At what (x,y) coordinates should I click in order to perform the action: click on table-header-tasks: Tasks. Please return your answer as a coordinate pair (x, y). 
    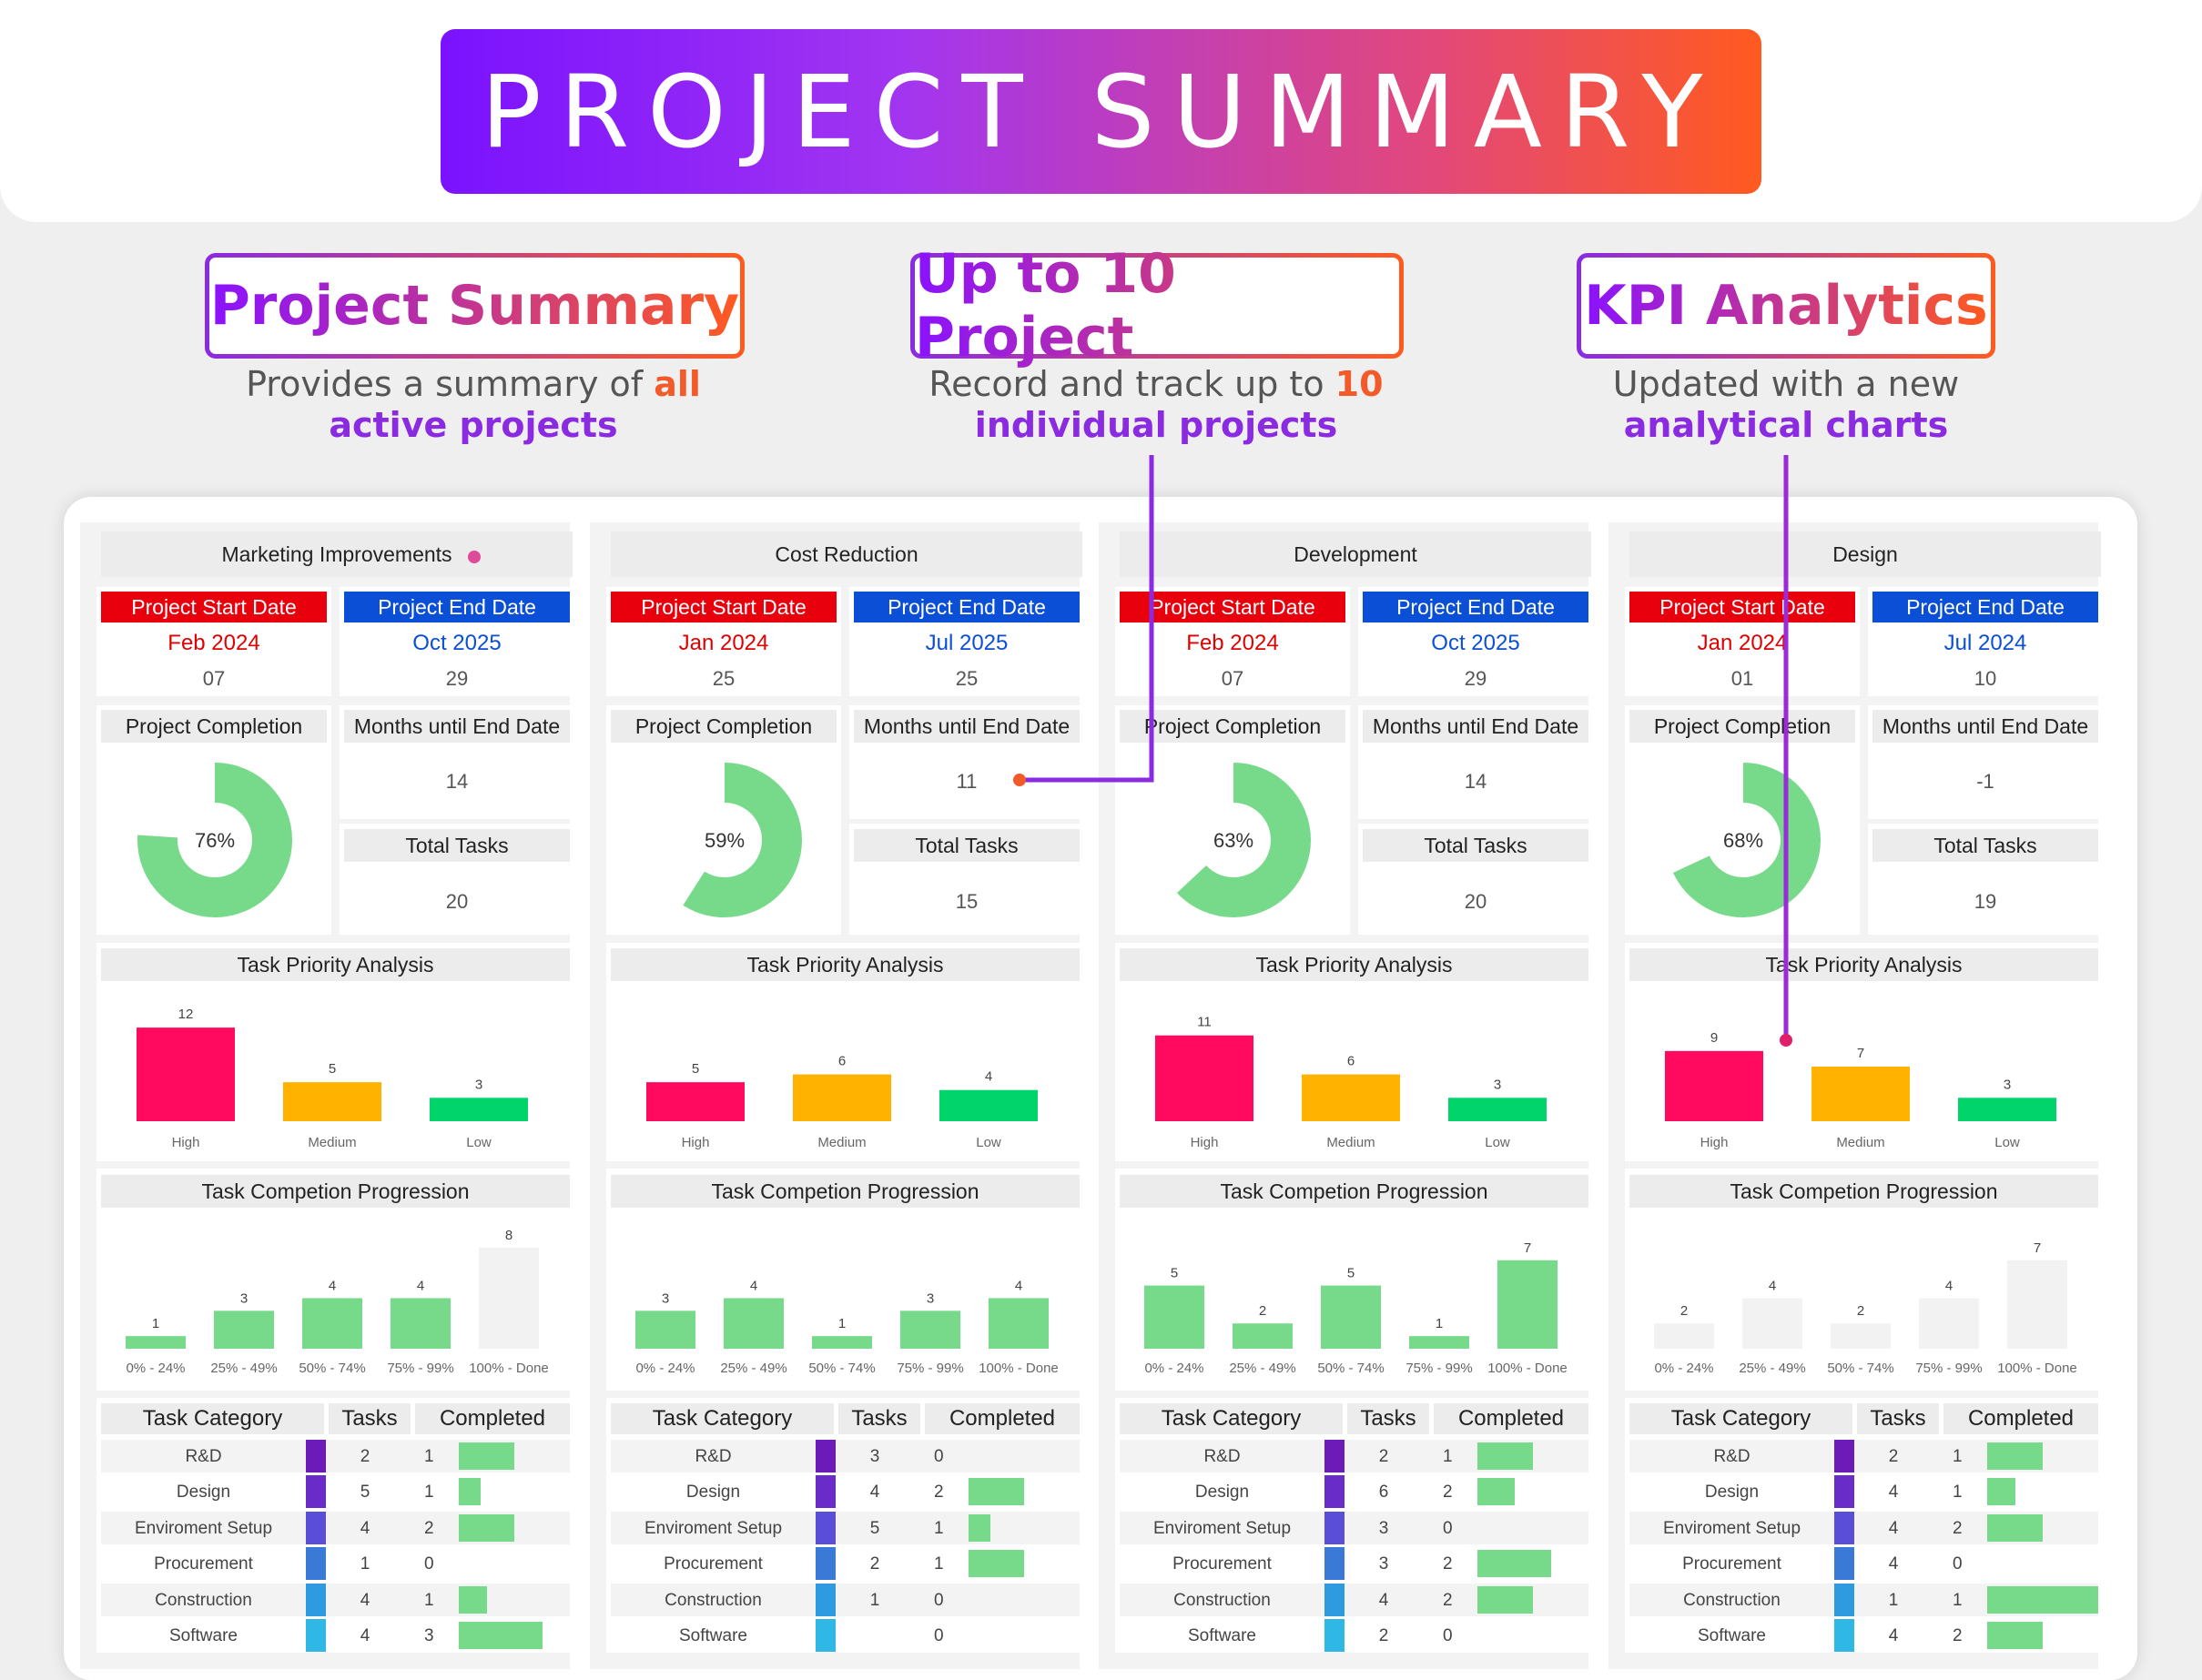
    Looking at the image, I should click on (1388, 1418).